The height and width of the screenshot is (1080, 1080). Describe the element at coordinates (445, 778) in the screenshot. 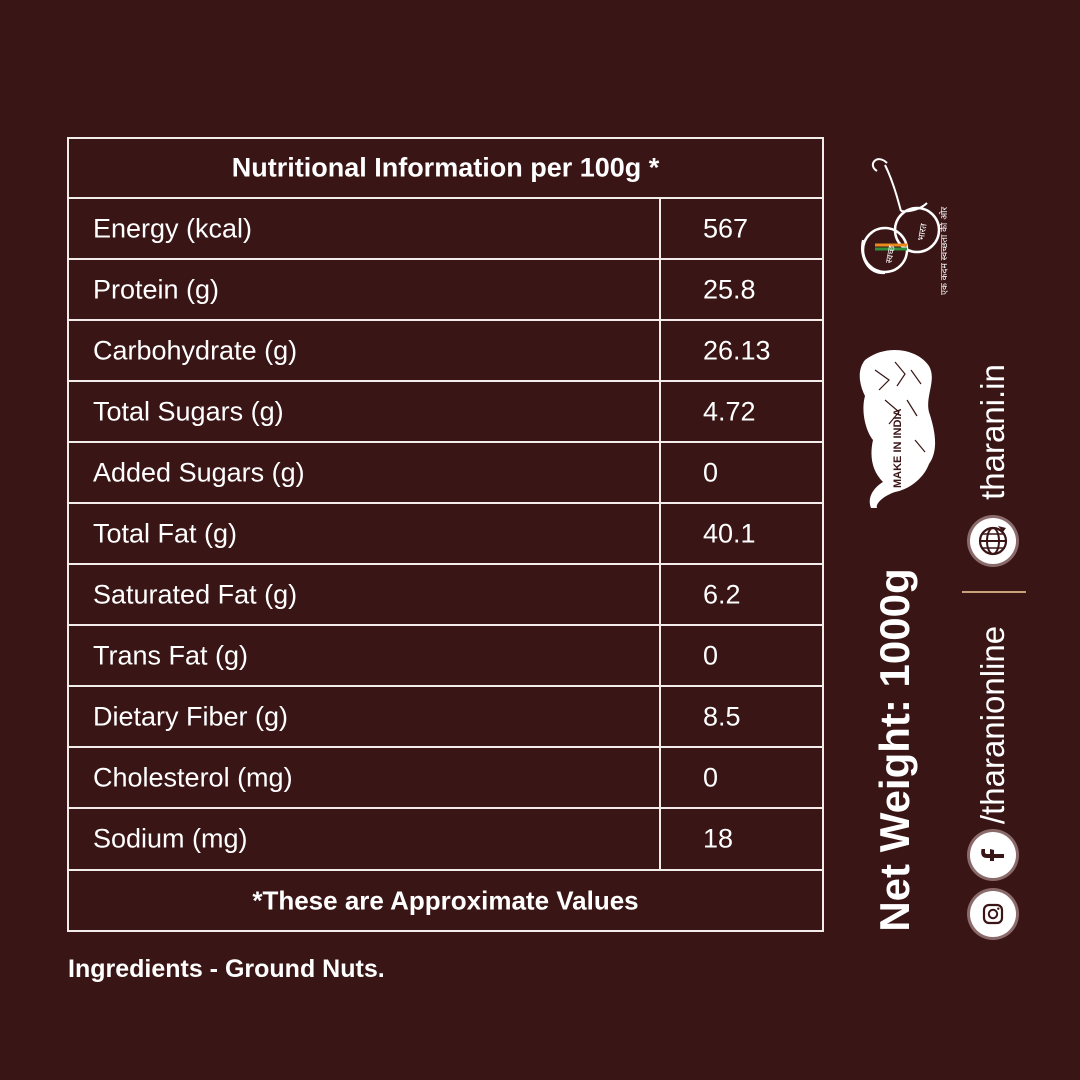

I see `table-row: Cholesterol (mg) 0` at that location.